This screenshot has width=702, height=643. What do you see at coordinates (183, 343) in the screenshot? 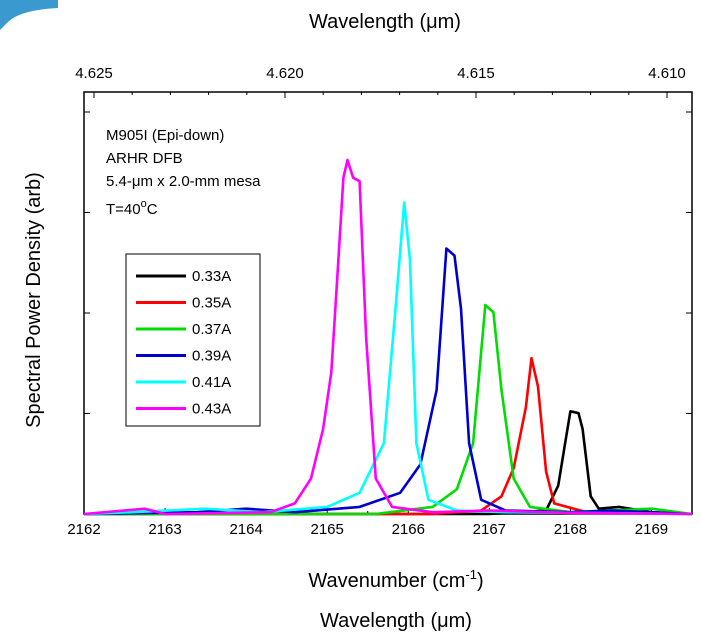
I see `legend: 0.33A 0.35A 0.37A 0.39A 0.41A 0.43A` at bounding box center [183, 343].